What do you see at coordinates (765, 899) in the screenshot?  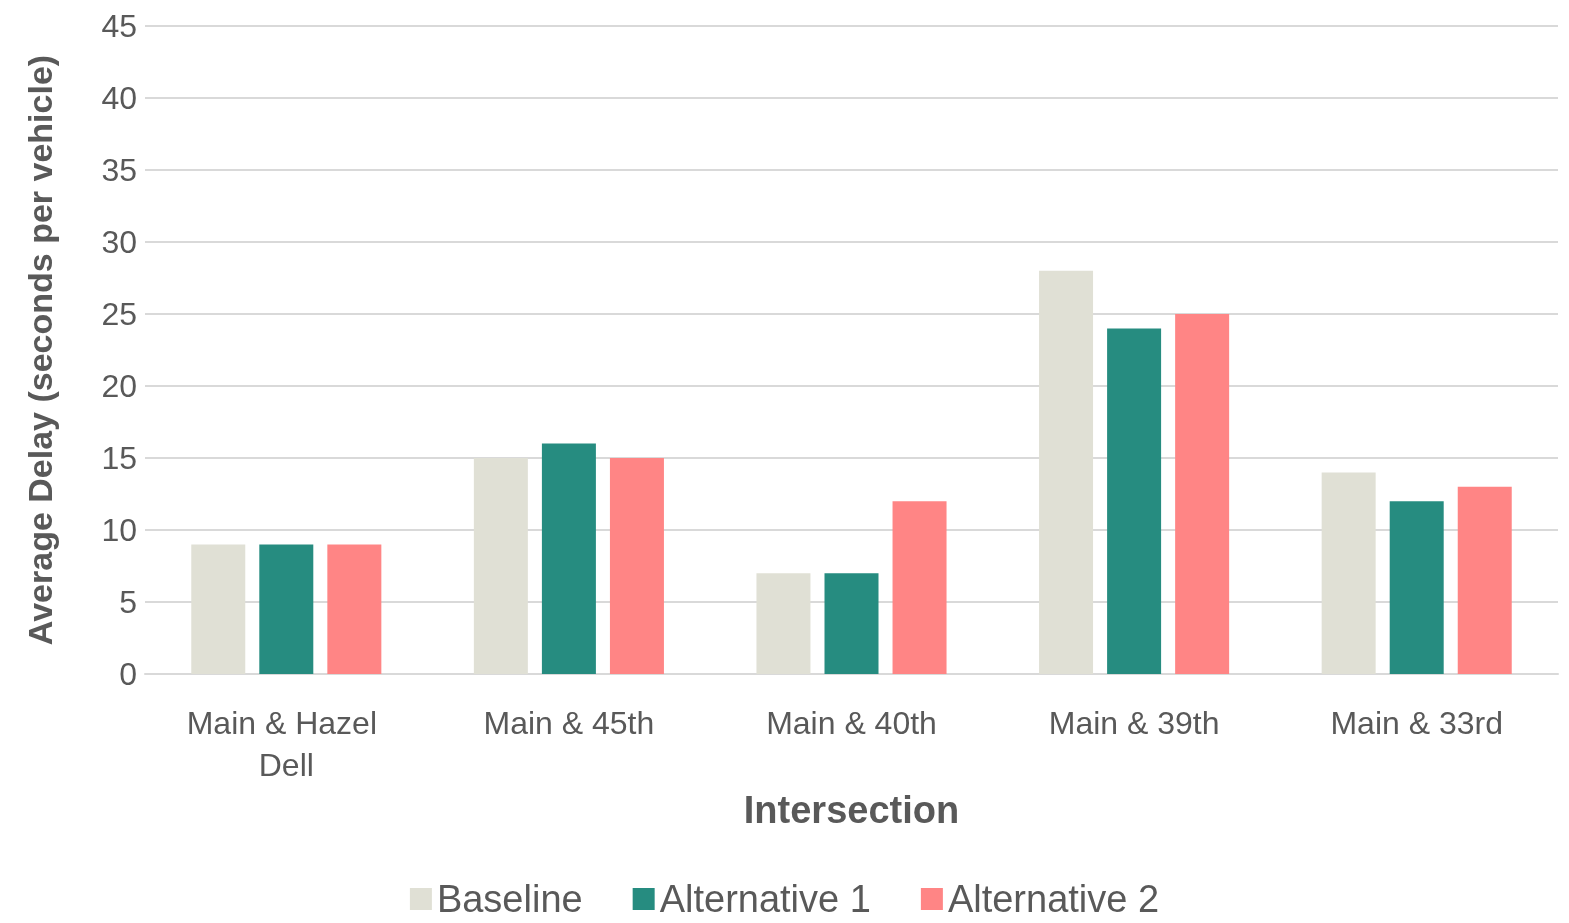 I see `legend-label: Alternative 1` at bounding box center [765, 899].